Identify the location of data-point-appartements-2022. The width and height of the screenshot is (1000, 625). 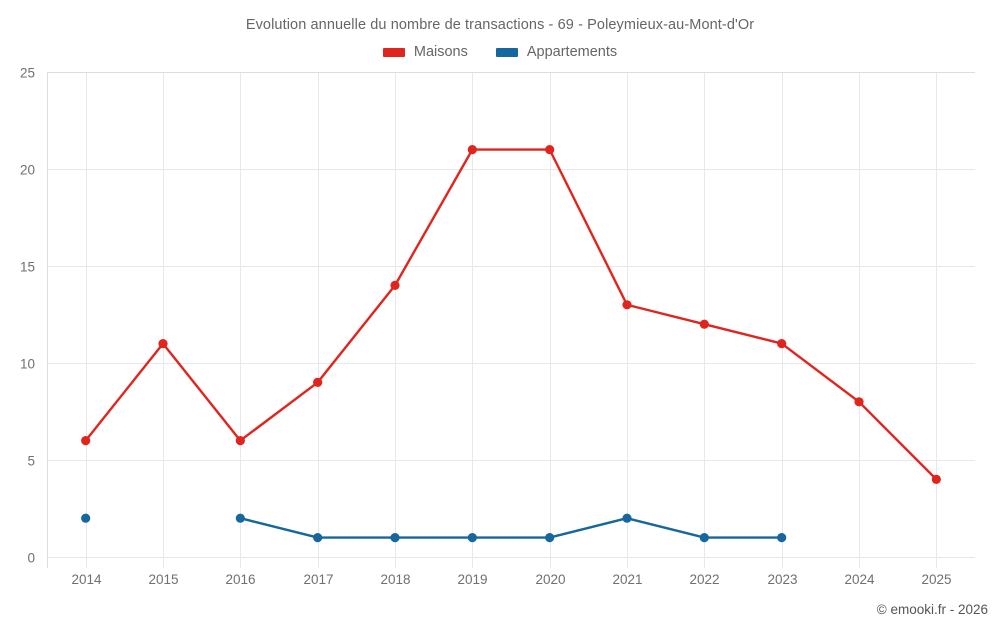
(704, 538).